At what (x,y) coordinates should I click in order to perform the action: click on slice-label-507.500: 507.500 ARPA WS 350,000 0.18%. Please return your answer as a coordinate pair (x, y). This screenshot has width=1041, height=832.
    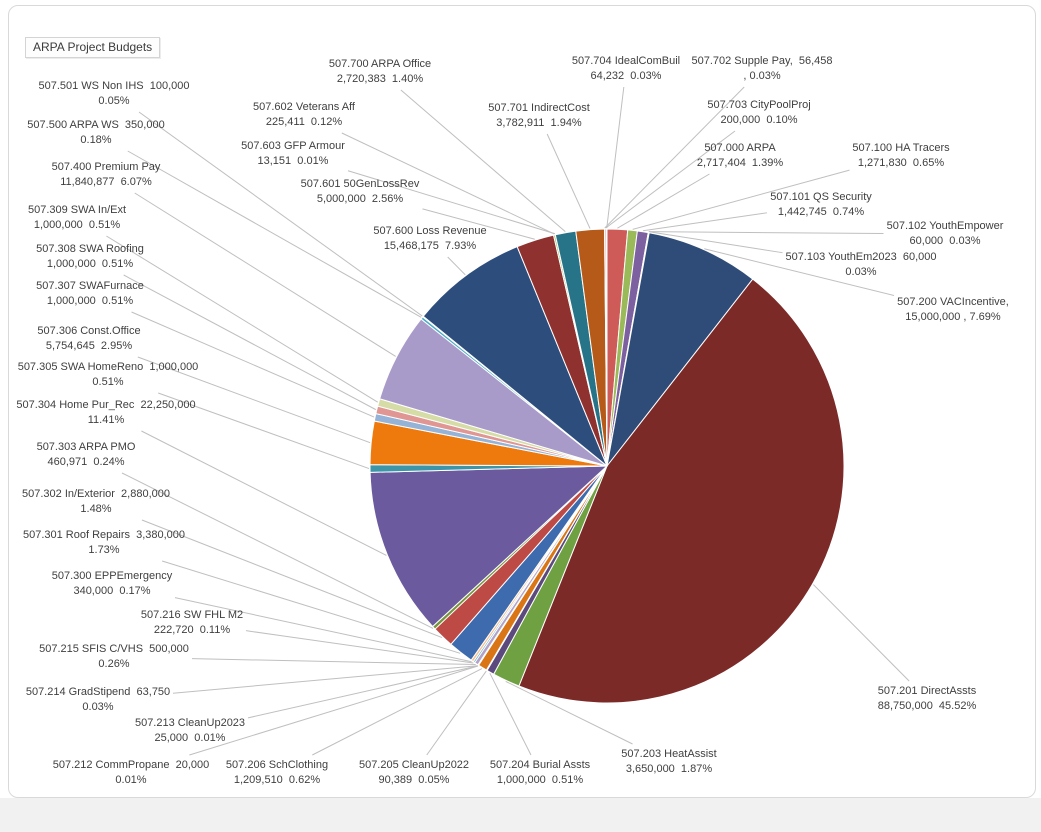
    Looking at the image, I should click on (95, 133).